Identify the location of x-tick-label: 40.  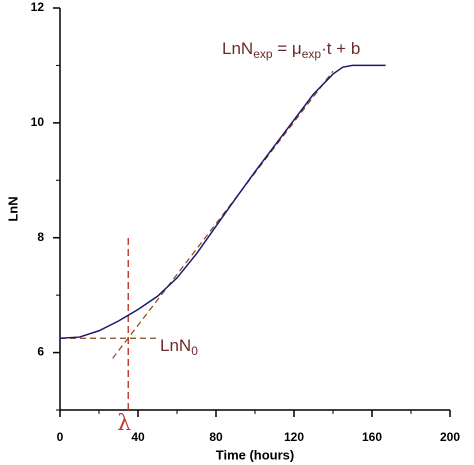
(138, 437).